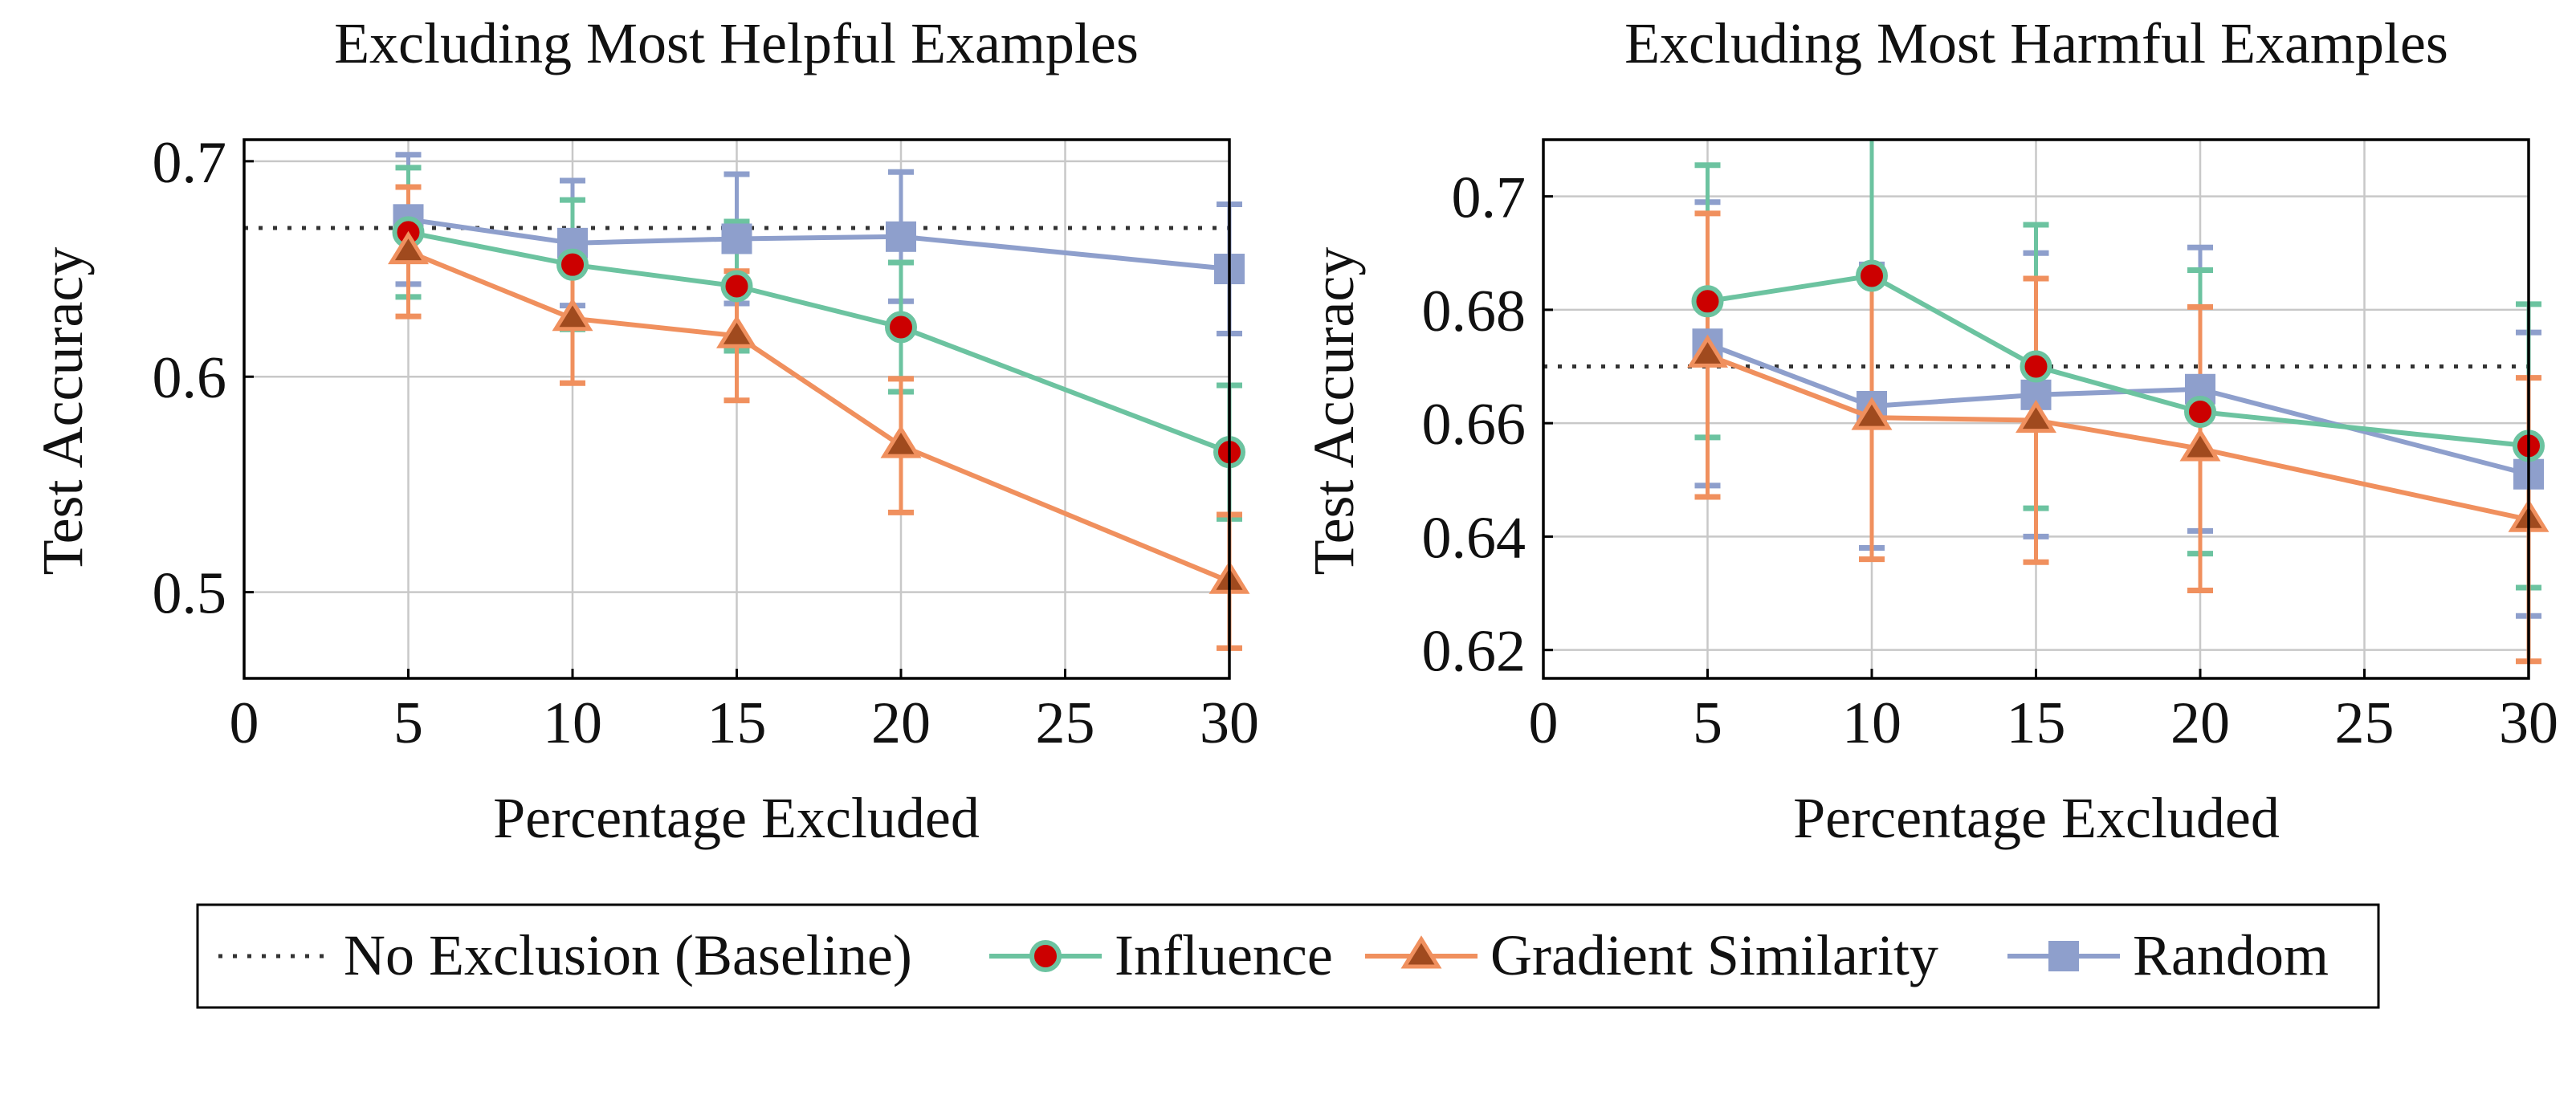  Describe the element at coordinates (1421, 952) in the screenshot. I see `legend-gradient-marker` at that location.